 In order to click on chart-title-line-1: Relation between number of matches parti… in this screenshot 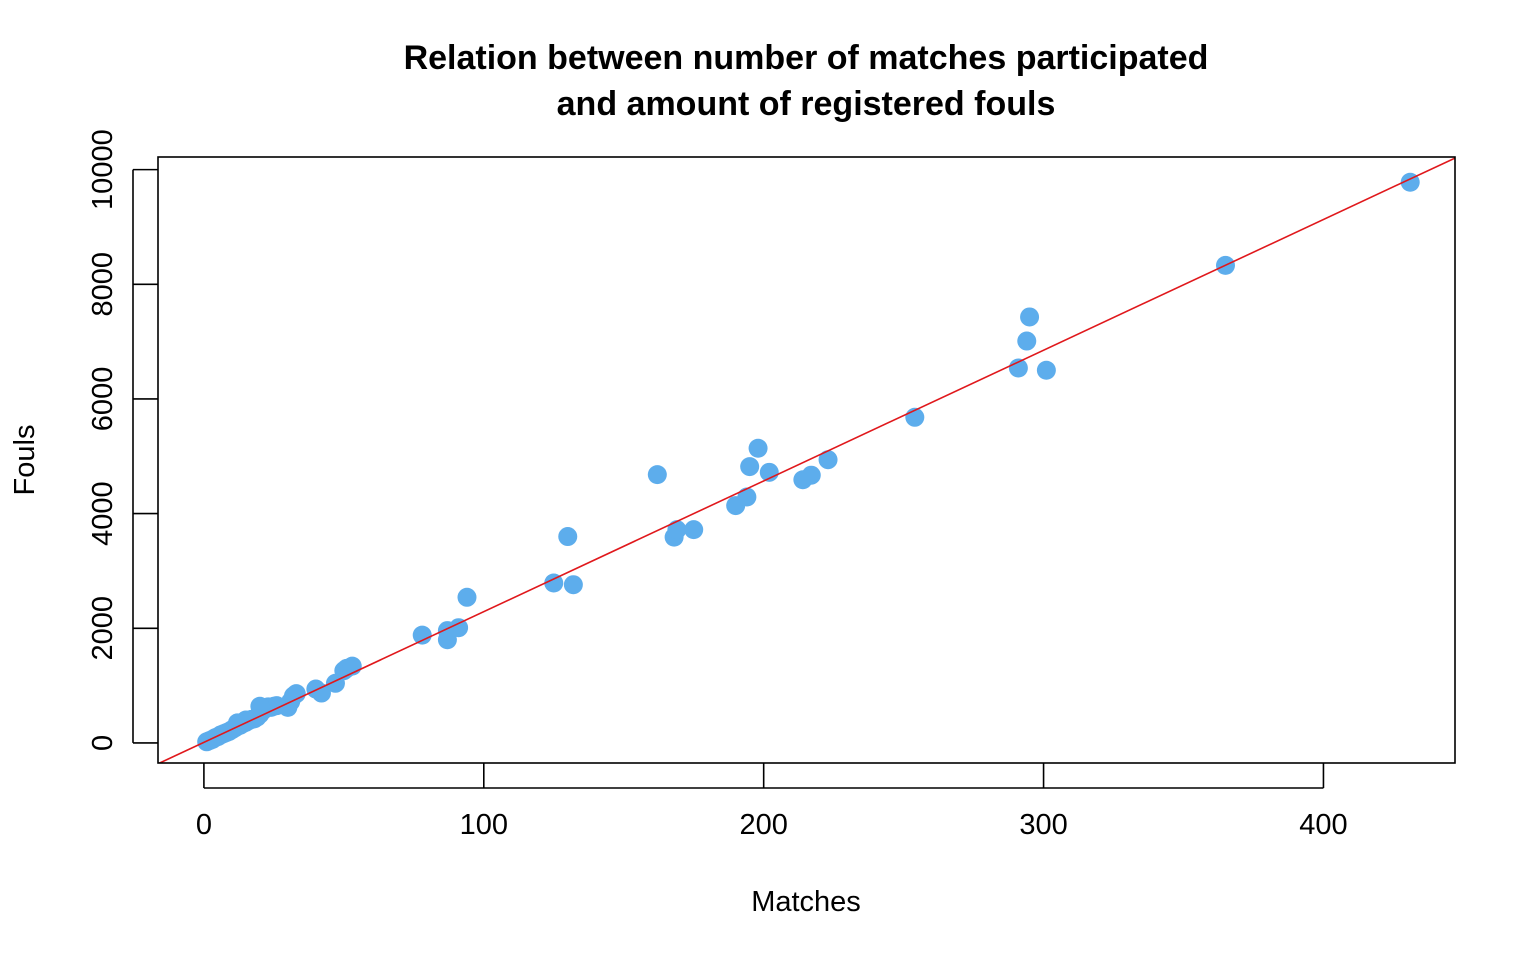, I will do `click(806, 58)`.